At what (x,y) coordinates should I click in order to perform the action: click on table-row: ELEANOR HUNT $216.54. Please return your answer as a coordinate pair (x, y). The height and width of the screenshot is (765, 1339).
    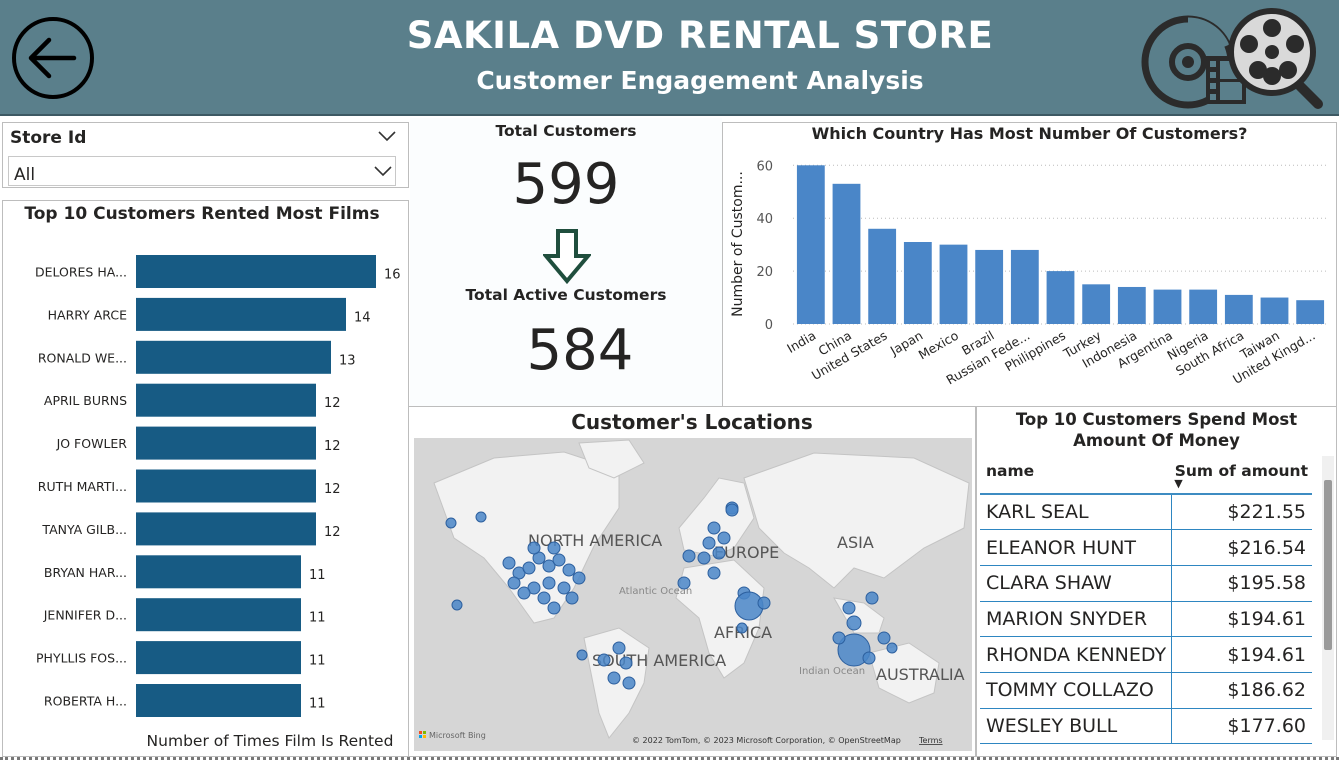
    Looking at the image, I should click on (1146, 547).